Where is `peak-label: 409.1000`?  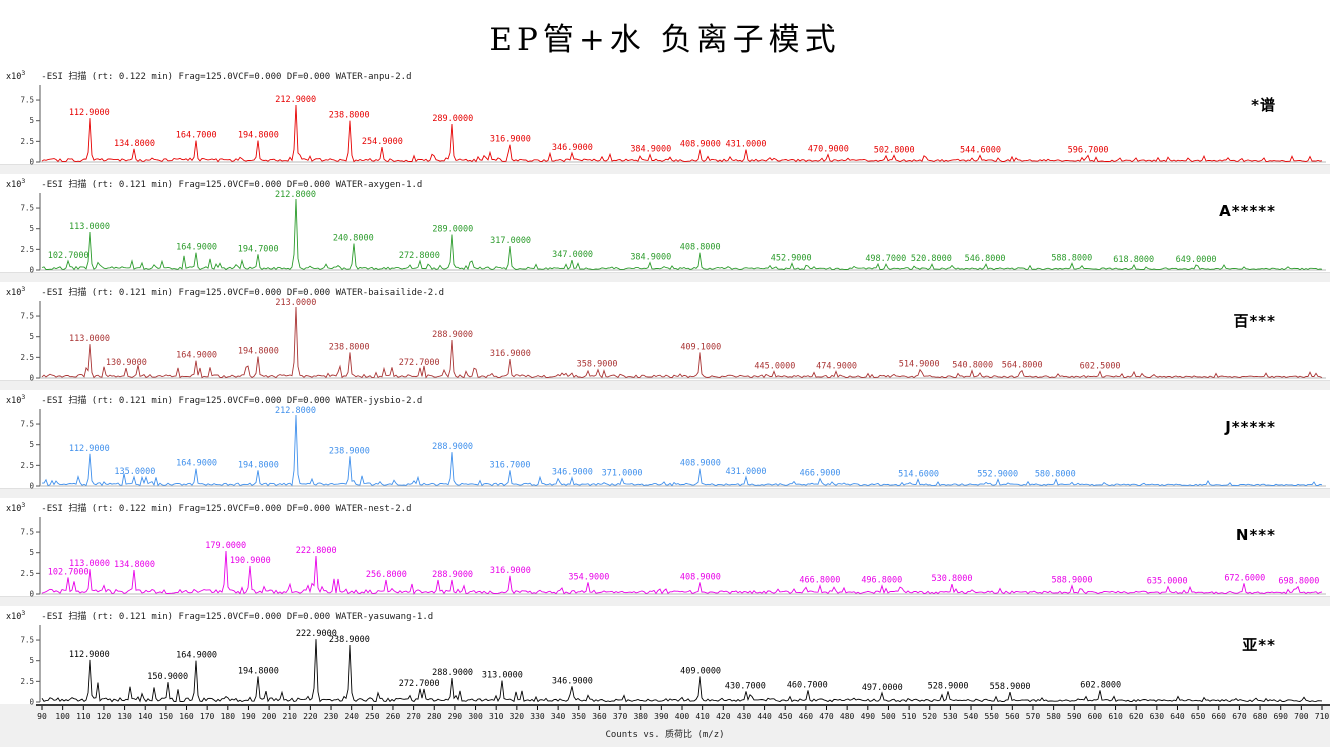 peak-label: 409.1000 is located at coordinates (700, 347).